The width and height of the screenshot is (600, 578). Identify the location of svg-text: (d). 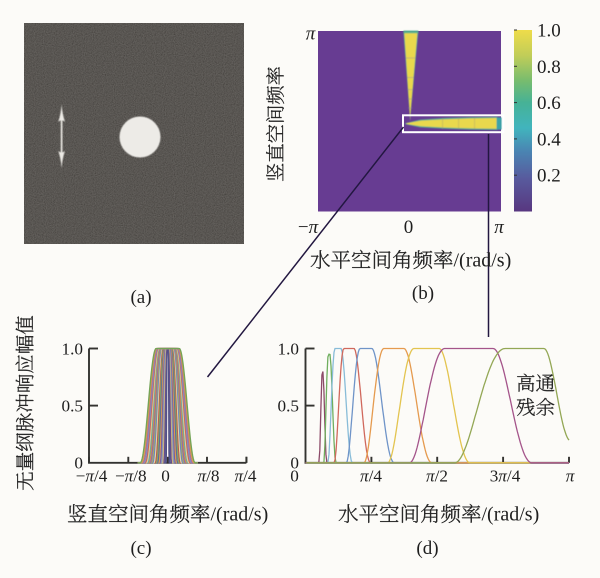
(427, 548).